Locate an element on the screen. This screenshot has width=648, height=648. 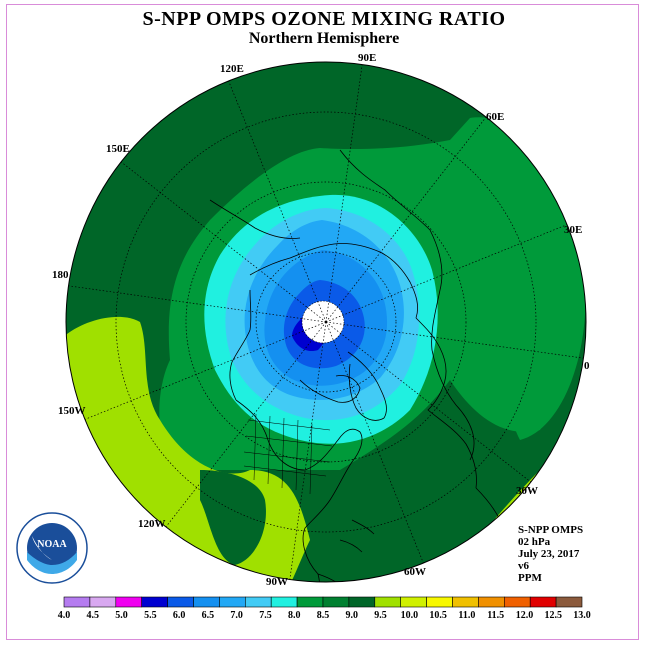
info-version: v6 is located at coordinates (523, 566).